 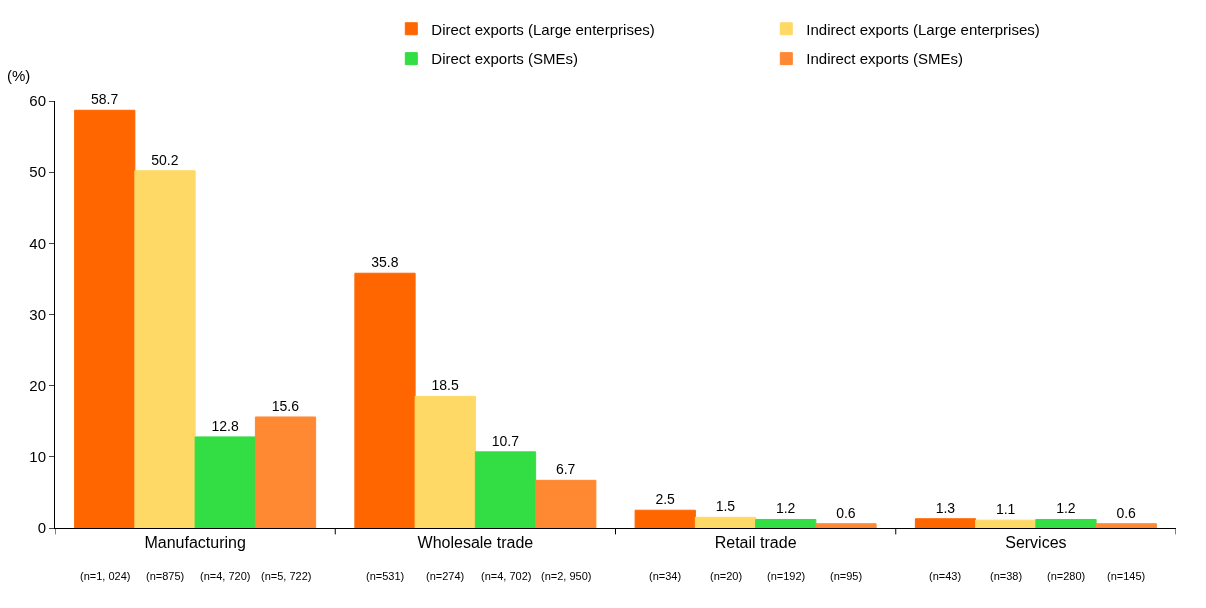 I want to click on text: (n=43), so click(x=945, y=576).